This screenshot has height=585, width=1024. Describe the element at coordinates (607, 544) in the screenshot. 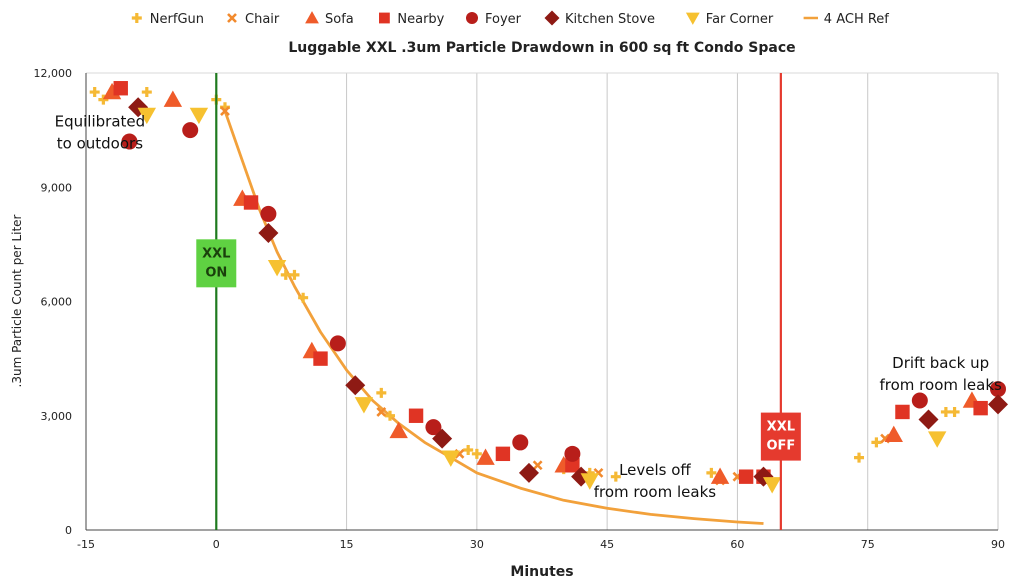

I see `x-tick-label: 45` at that location.